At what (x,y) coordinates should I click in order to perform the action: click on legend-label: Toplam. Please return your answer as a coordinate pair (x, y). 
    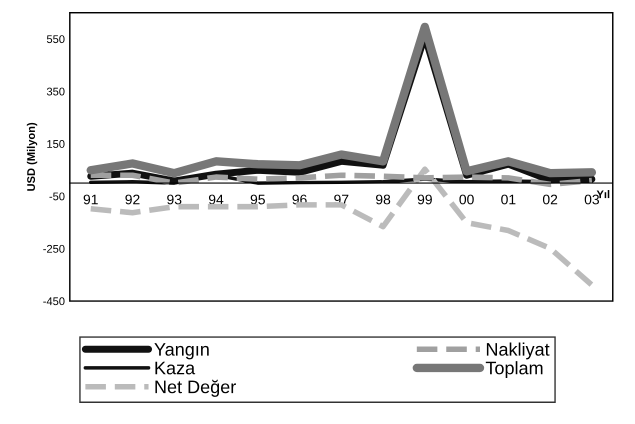
    Looking at the image, I should click on (514, 369).